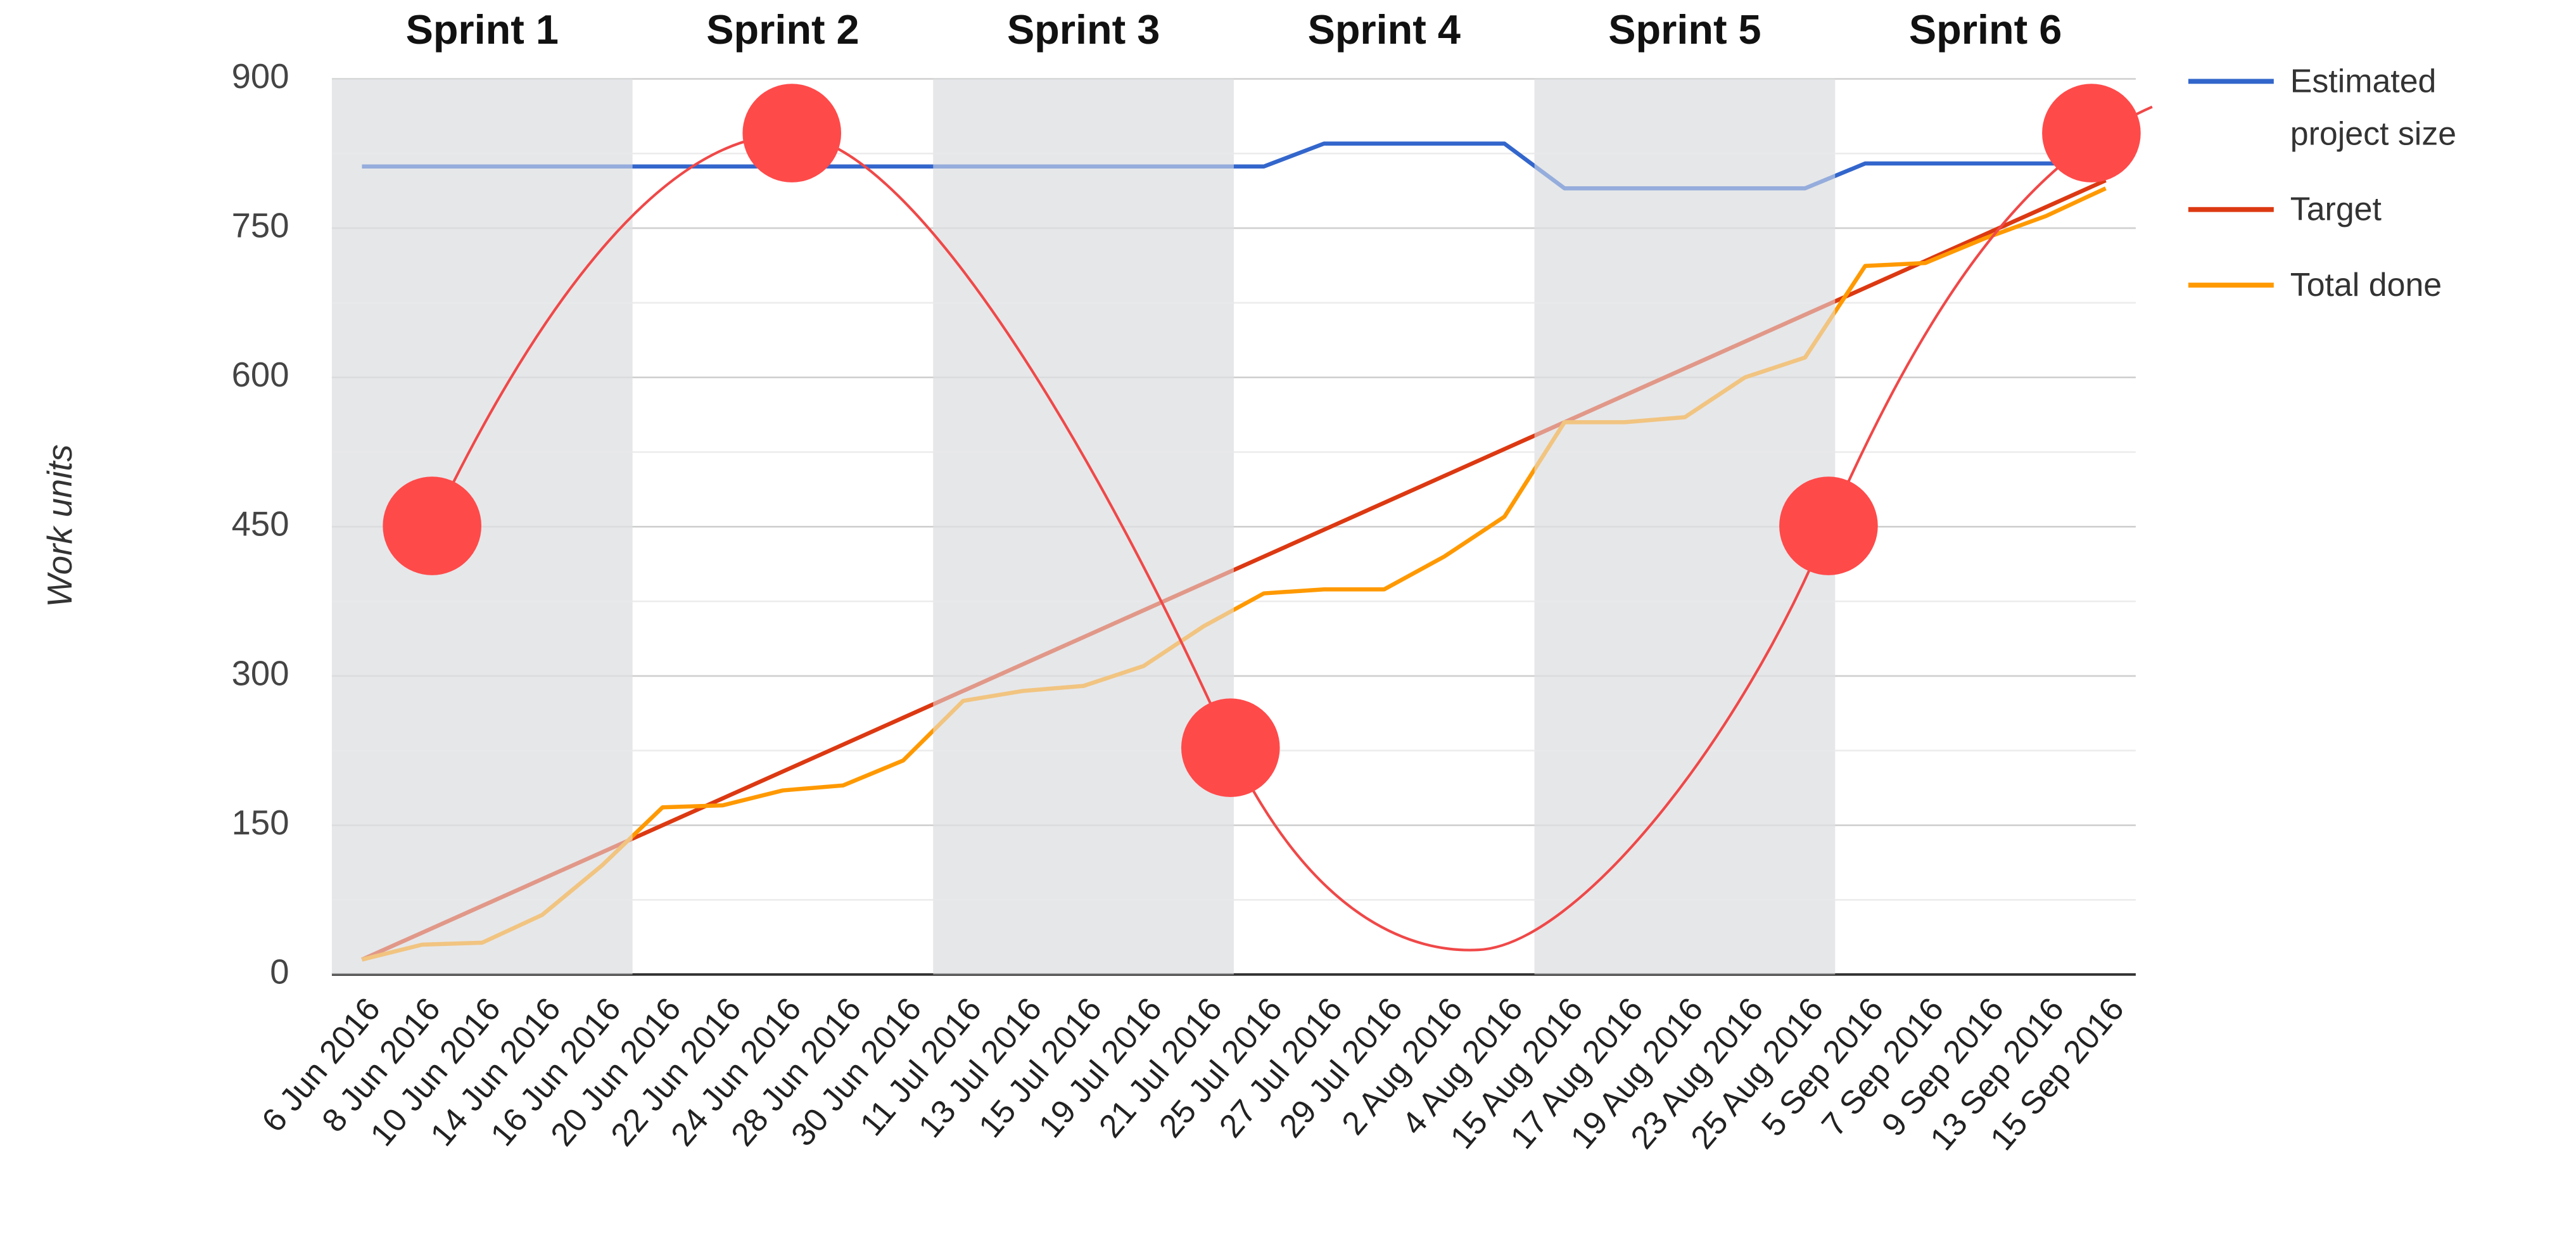 The width and height of the screenshot is (2576, 1238). I want to click on sprint-label: Sprint 1, so click(482, 29).